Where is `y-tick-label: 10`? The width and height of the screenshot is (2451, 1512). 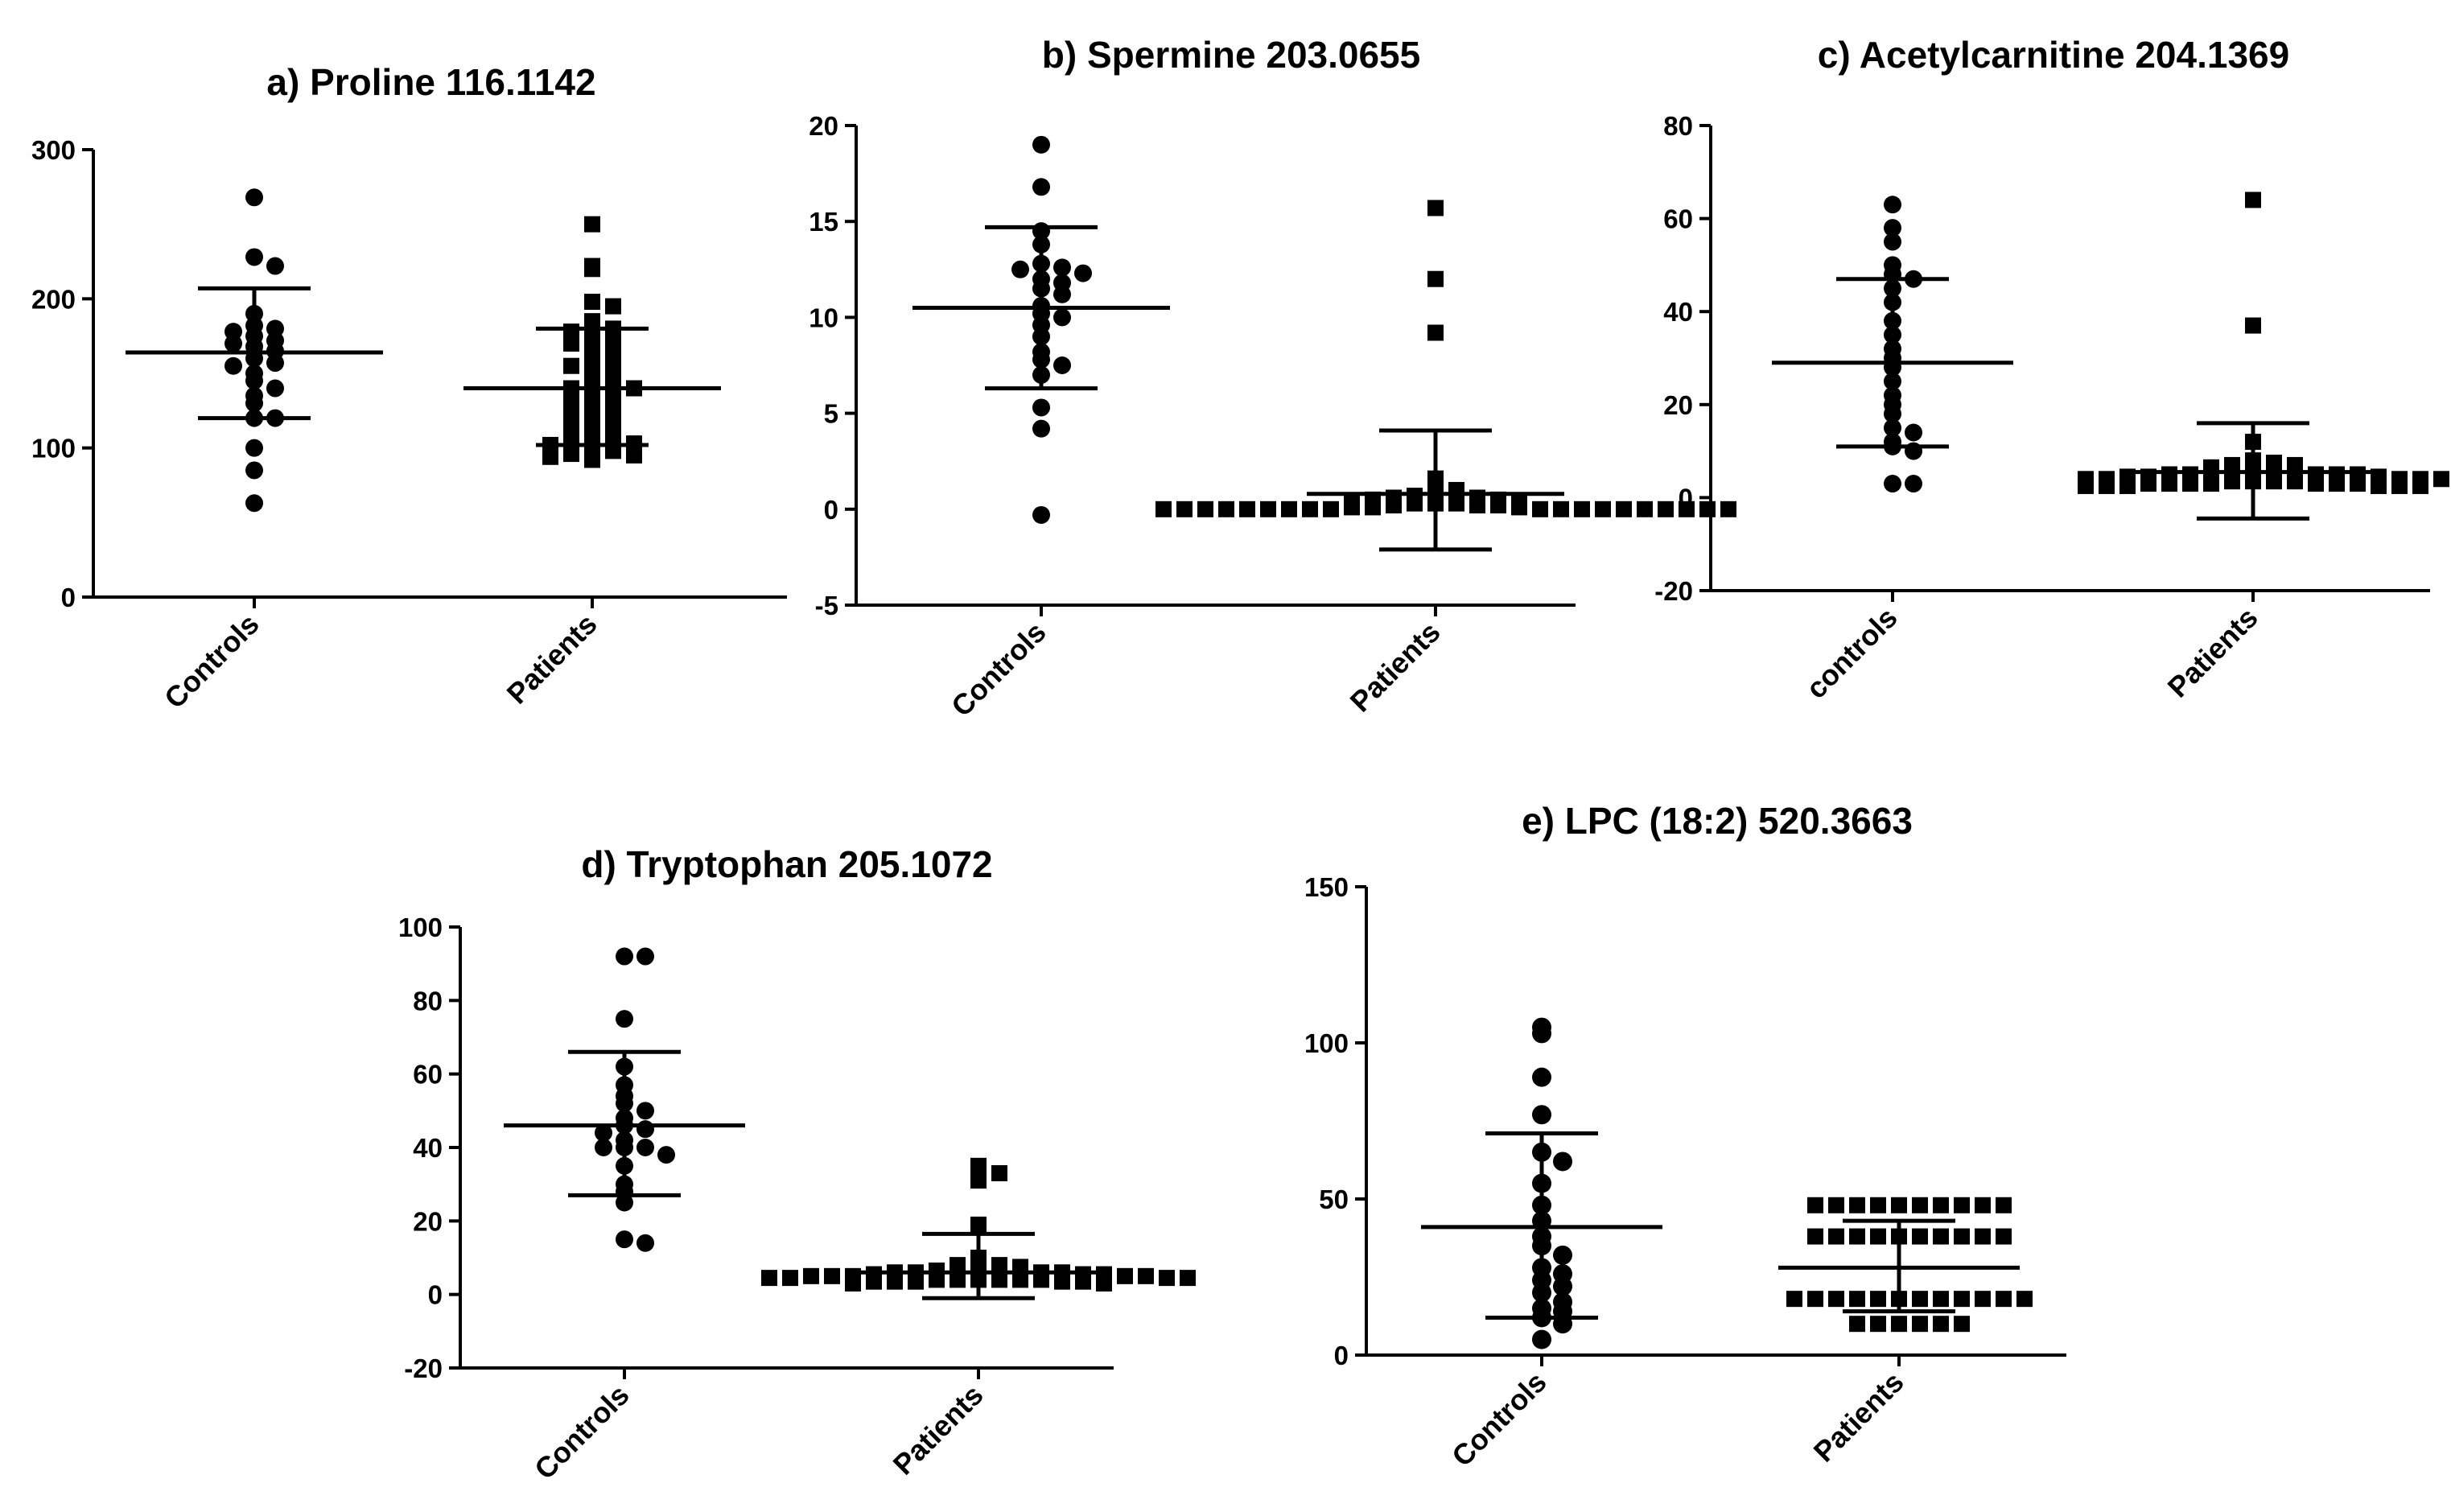 y-tick-label: 10 is located at coordinates (823, 317).